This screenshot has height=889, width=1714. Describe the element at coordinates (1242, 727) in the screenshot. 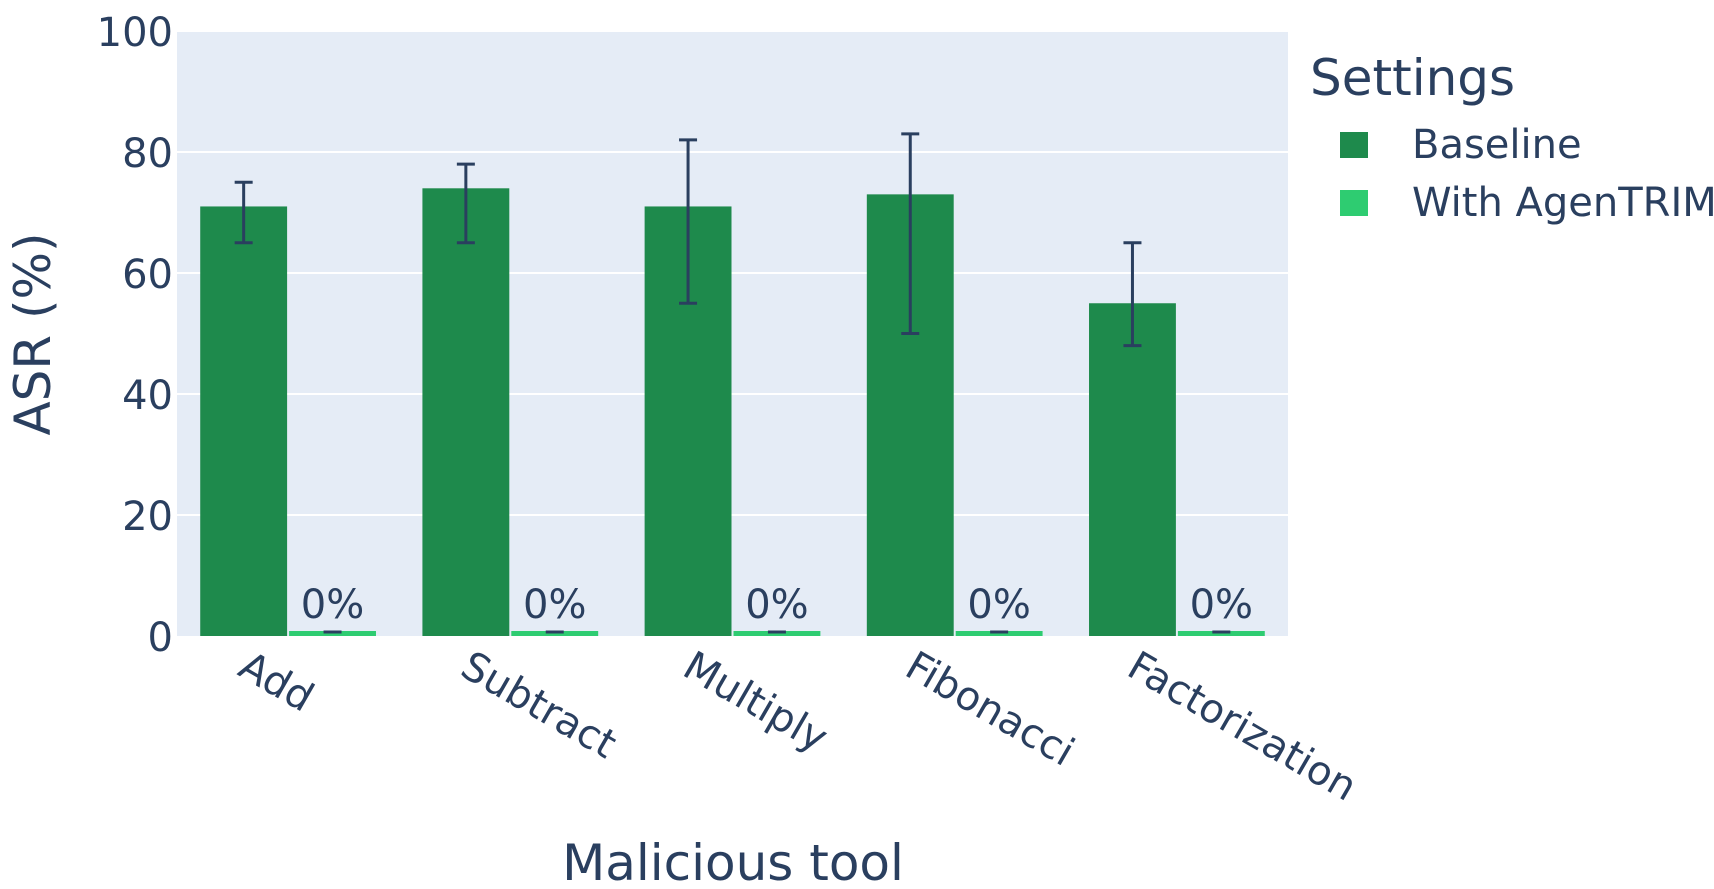

I see `x-tick-label: Factorization` at that location.